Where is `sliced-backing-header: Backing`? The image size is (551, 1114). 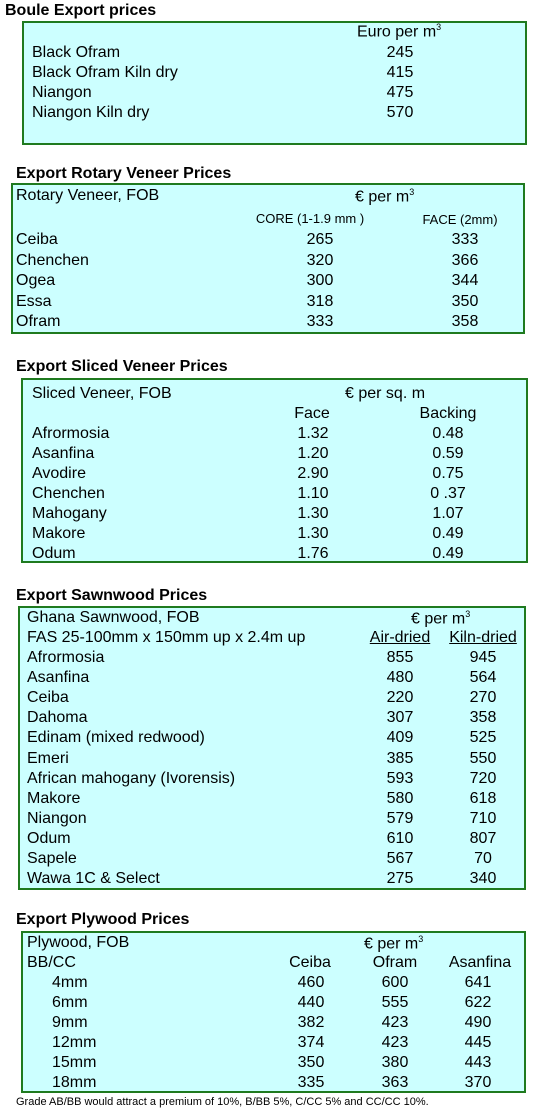 sliced-backing-header: Backing is located at coordinates (448, 413).